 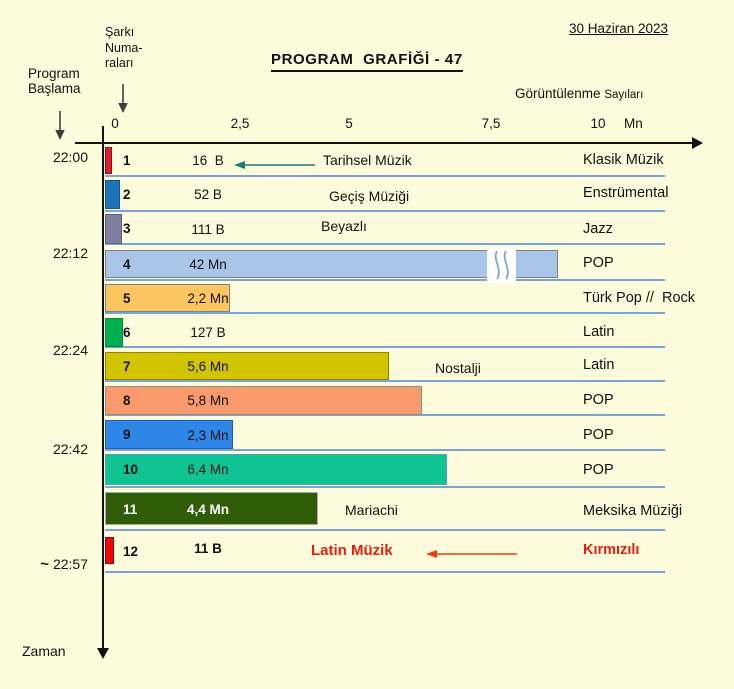 I want to click on view-count: 2,3 Mn, so click(x=208, y=435).